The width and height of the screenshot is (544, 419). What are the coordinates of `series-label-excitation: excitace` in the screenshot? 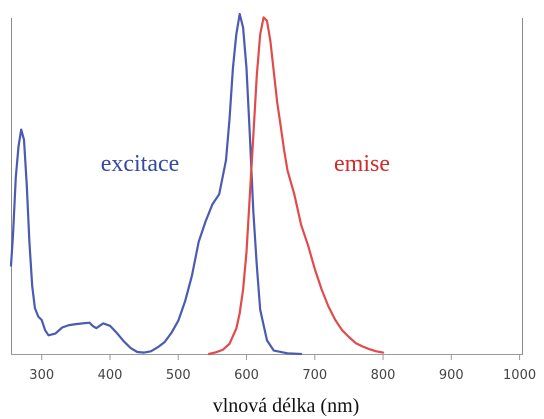 It's located at (140, 164).